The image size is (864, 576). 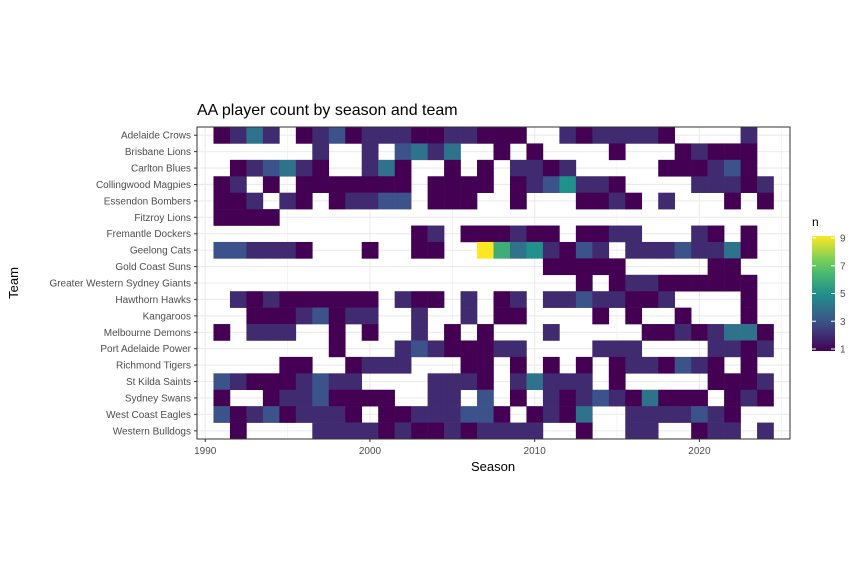 What do you see at coordinates (158, 382) in the screenshot?
I see `y-tick-label: St Kilda Saints` at bounding box center [158, 382].